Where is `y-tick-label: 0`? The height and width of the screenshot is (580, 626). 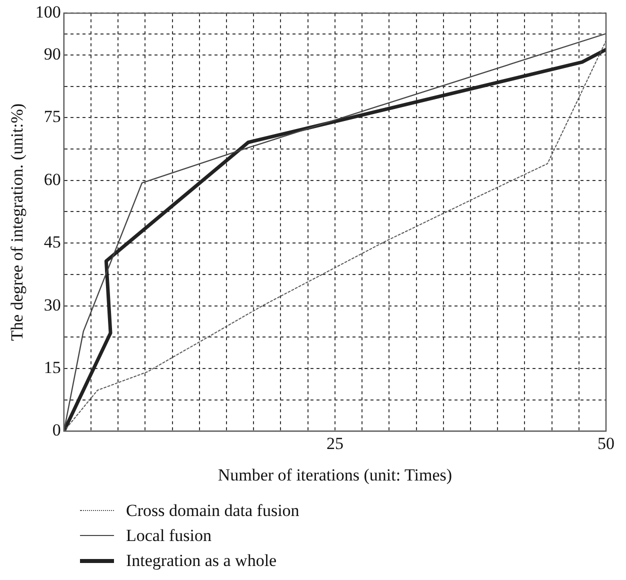
y-tick-label: 0 is located at coordinates (56, 430).